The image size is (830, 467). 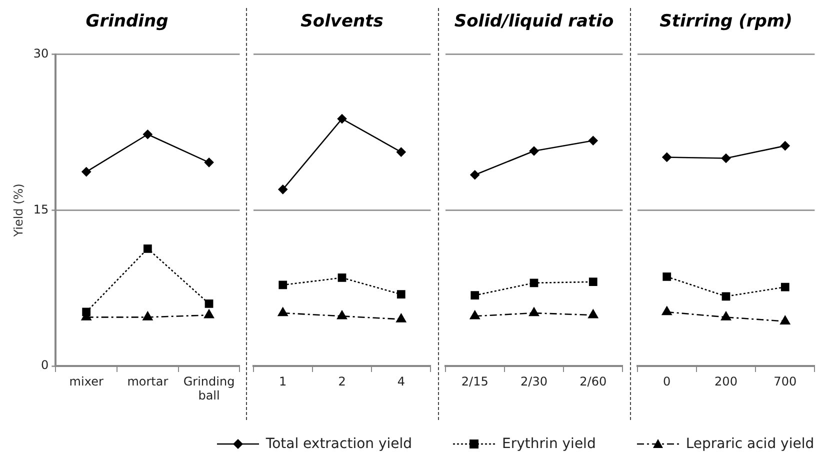 What do you see at coordinates (534, 381) in the screenshot?
I see `x-tick-label: 2/30` at bounding box center [534, 381].